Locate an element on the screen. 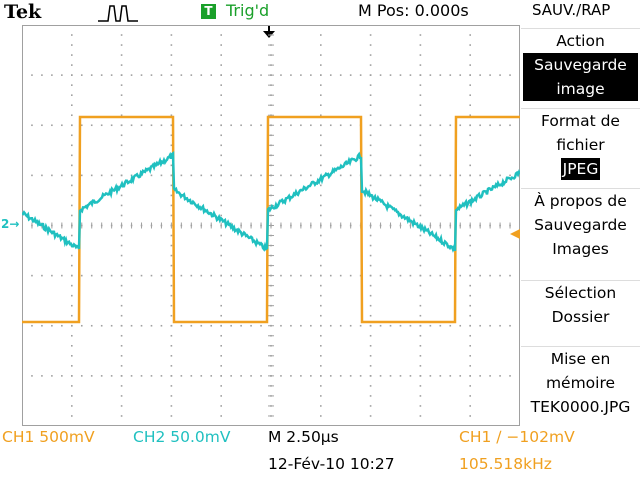 This screenshot has height=480, width=640. menu-value-line: Sauvegarde is located at coordinates (580, 65).